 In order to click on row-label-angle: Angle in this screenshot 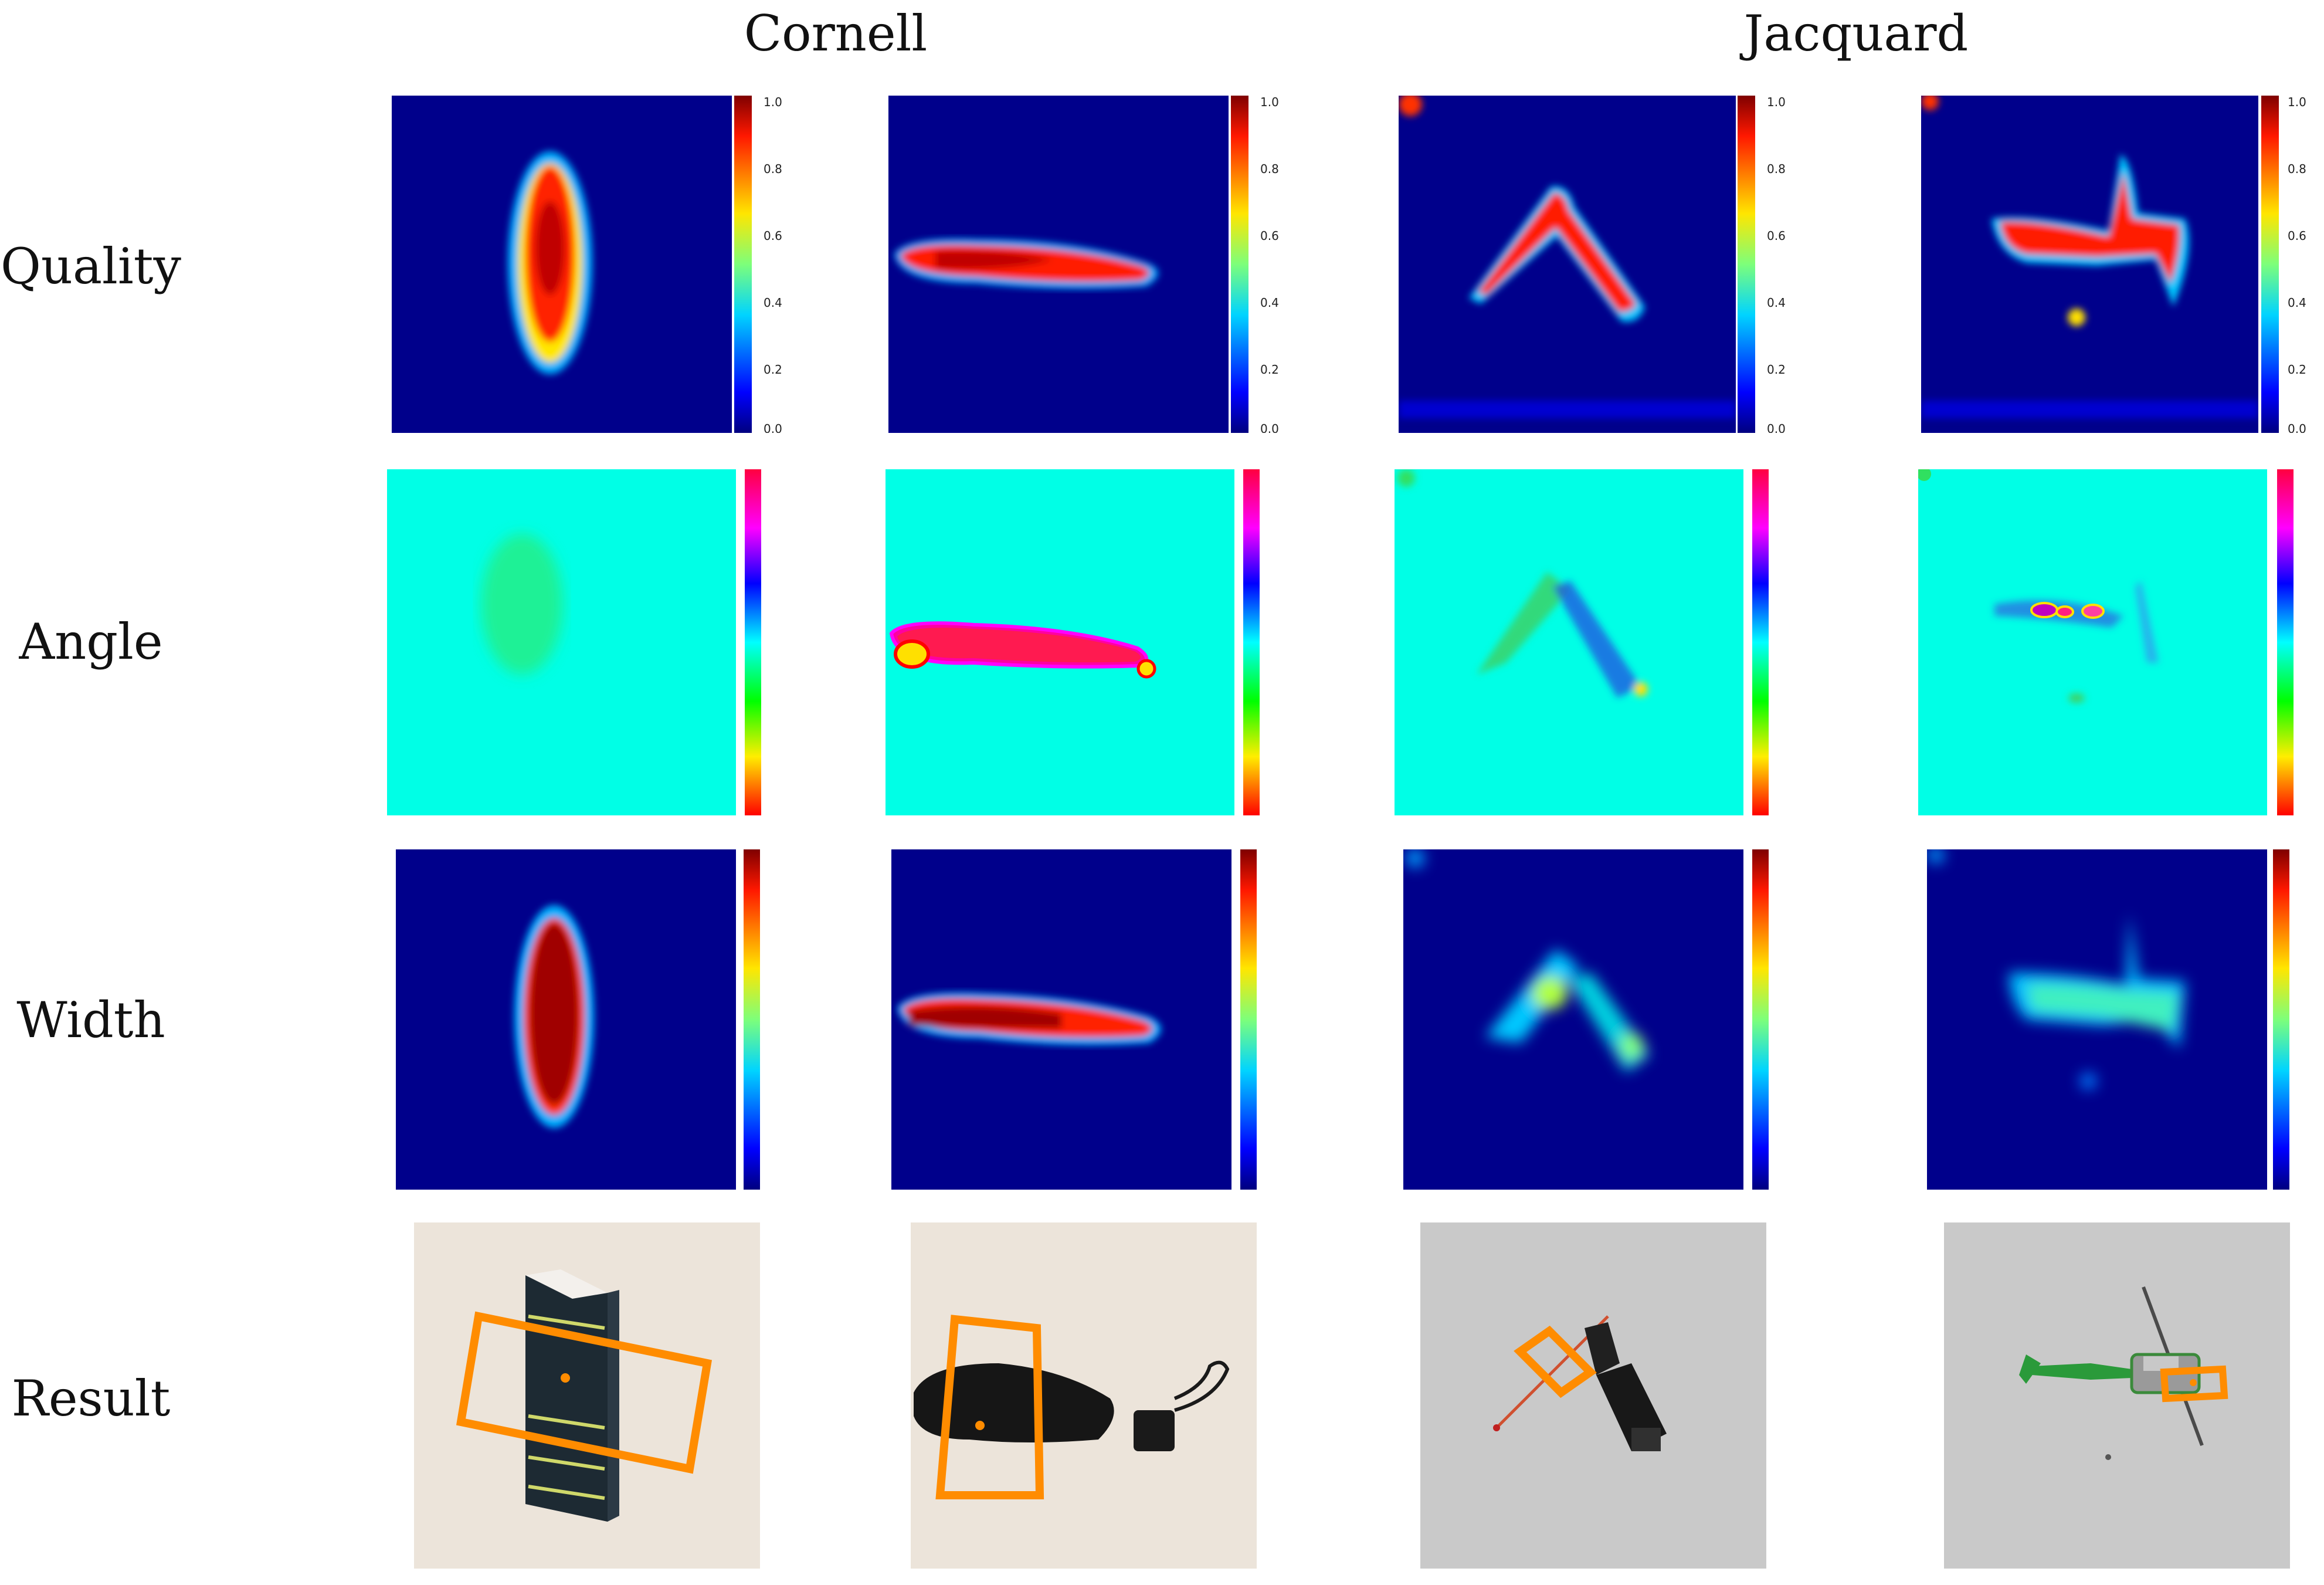, I will do `click(91, 641)`.